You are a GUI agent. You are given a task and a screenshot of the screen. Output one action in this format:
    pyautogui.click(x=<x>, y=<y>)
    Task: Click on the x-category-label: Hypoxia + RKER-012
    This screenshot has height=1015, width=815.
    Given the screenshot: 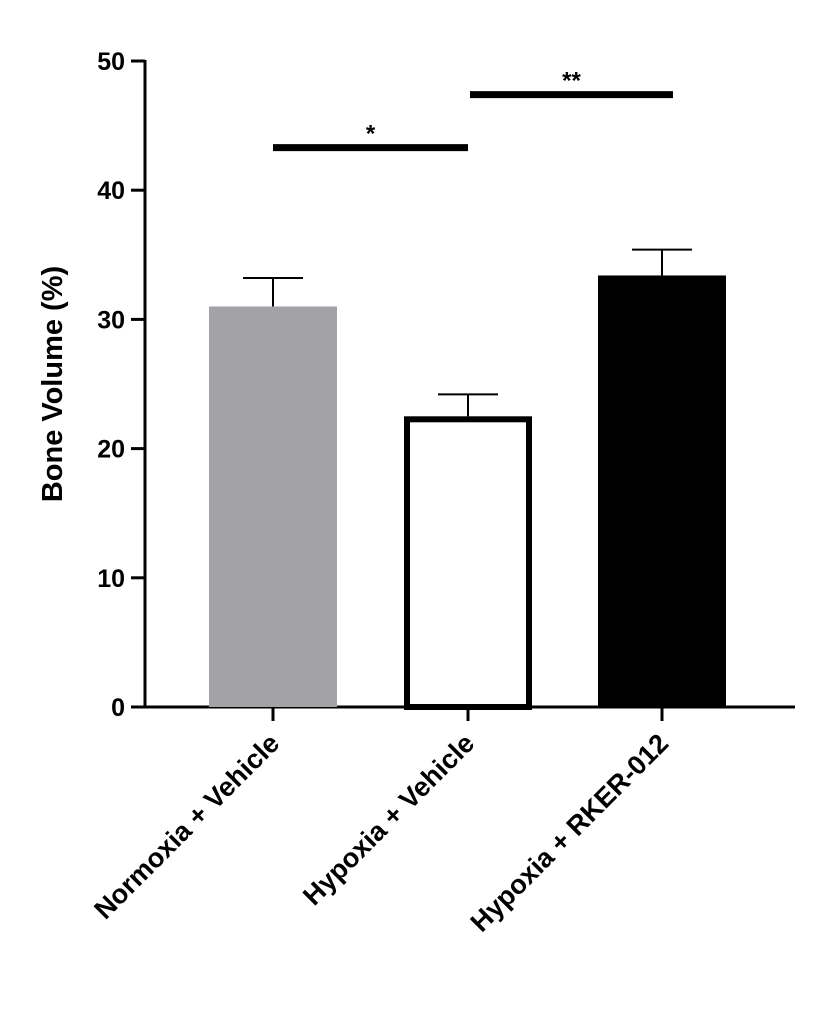 What is the action you would take?
    pyautogui.click(x=570, y=833)
    